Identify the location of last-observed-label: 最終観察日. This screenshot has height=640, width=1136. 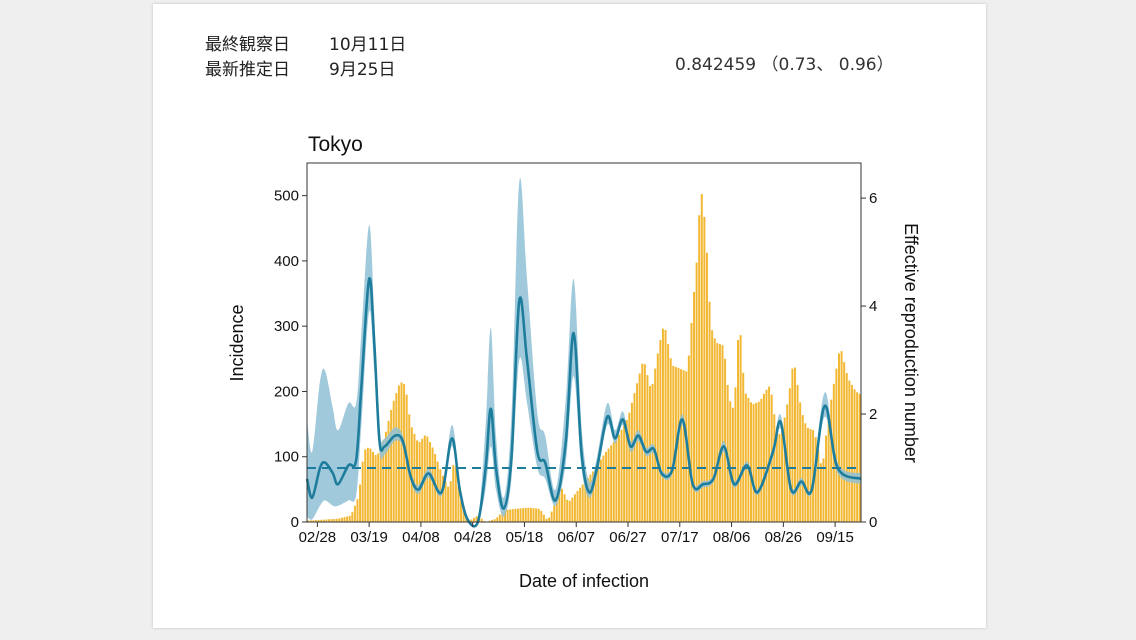
(247, 45).